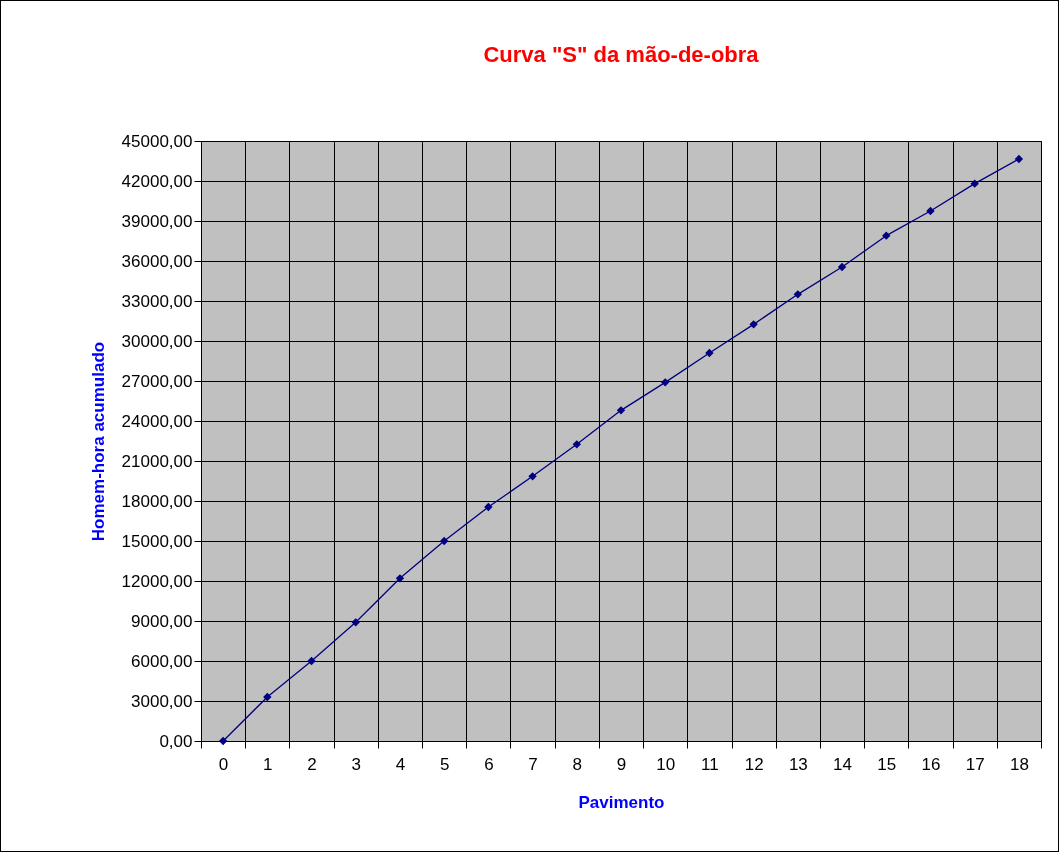 Image resolution: width=1061 pixels, height=854 pixels. What do you see at coordinates (157, 461) in the screenshot?
I see `y-tick-label: 21000,00` at bounding box center [157, 461].